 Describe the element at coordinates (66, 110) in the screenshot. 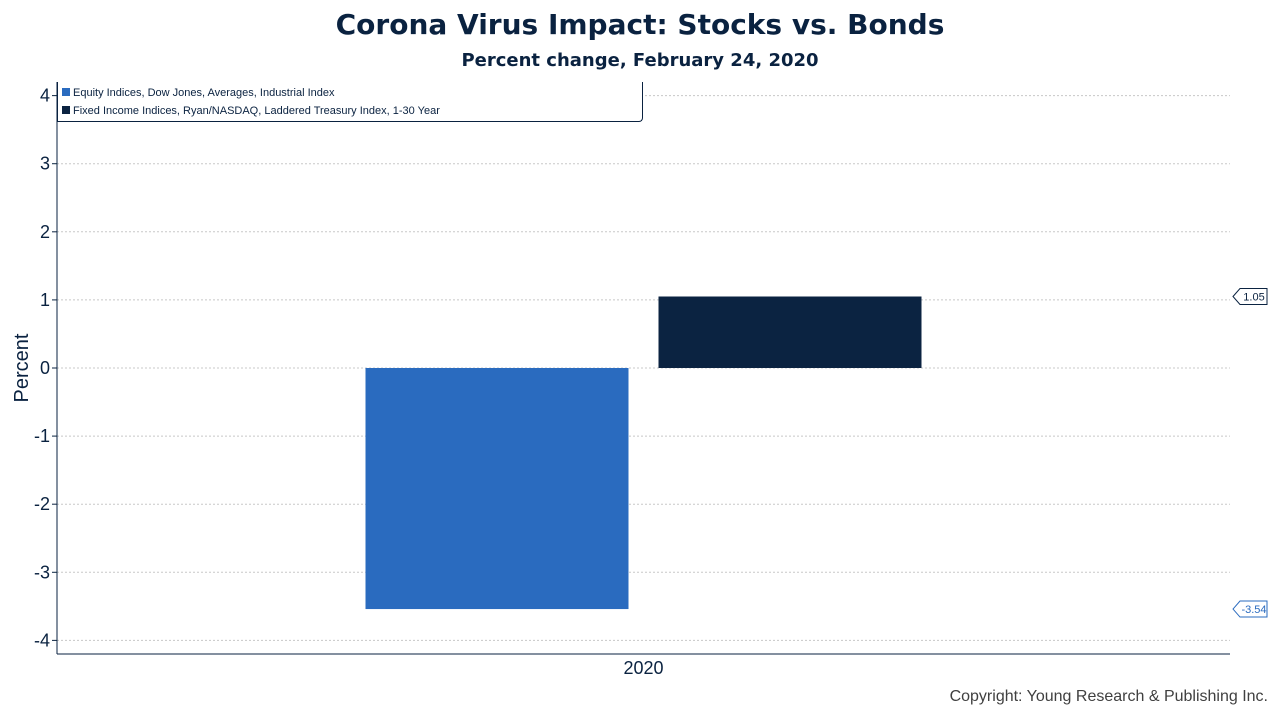

I see `legend-swatch-fixed-income` at that location.